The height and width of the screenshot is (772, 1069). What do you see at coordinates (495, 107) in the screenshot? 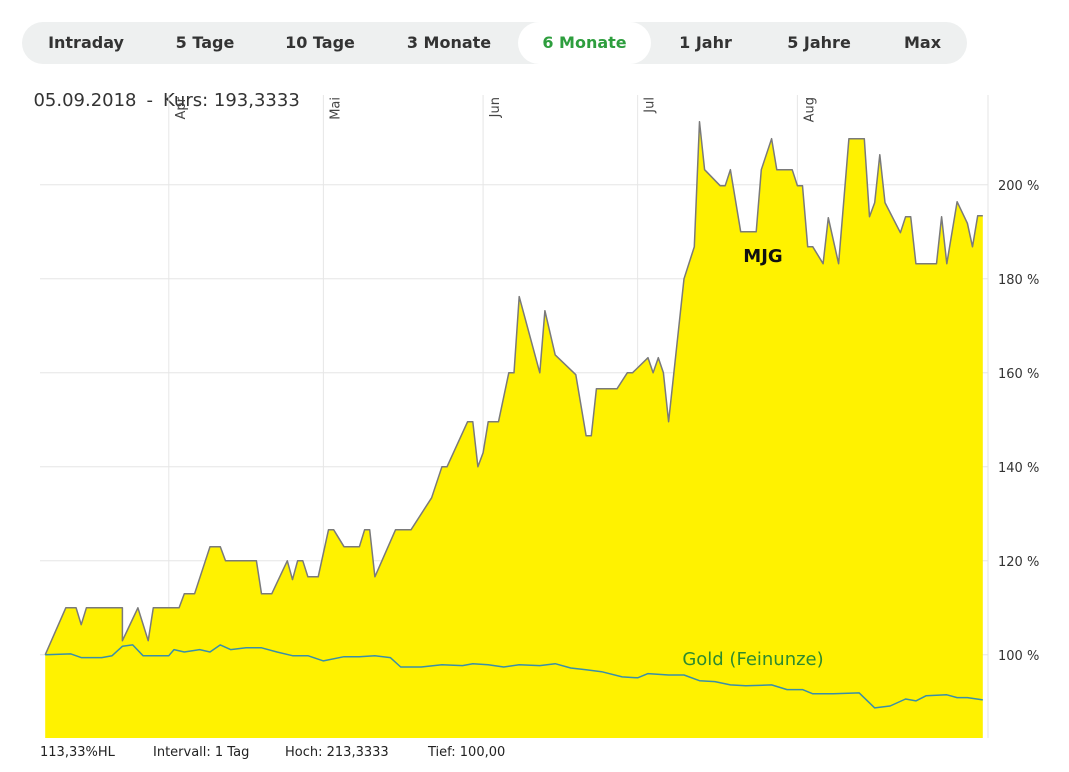
I see `x-tick-label: Jun` at bounding box center [495, 107].